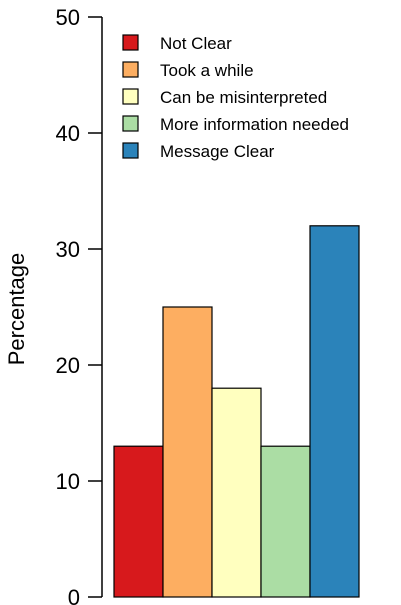 The height and width of the screenshot is (605, 401). Describe the element at coordinates (243, 97) in the screenshot. I see `legend-label: Can be misinterpreted` at that location.